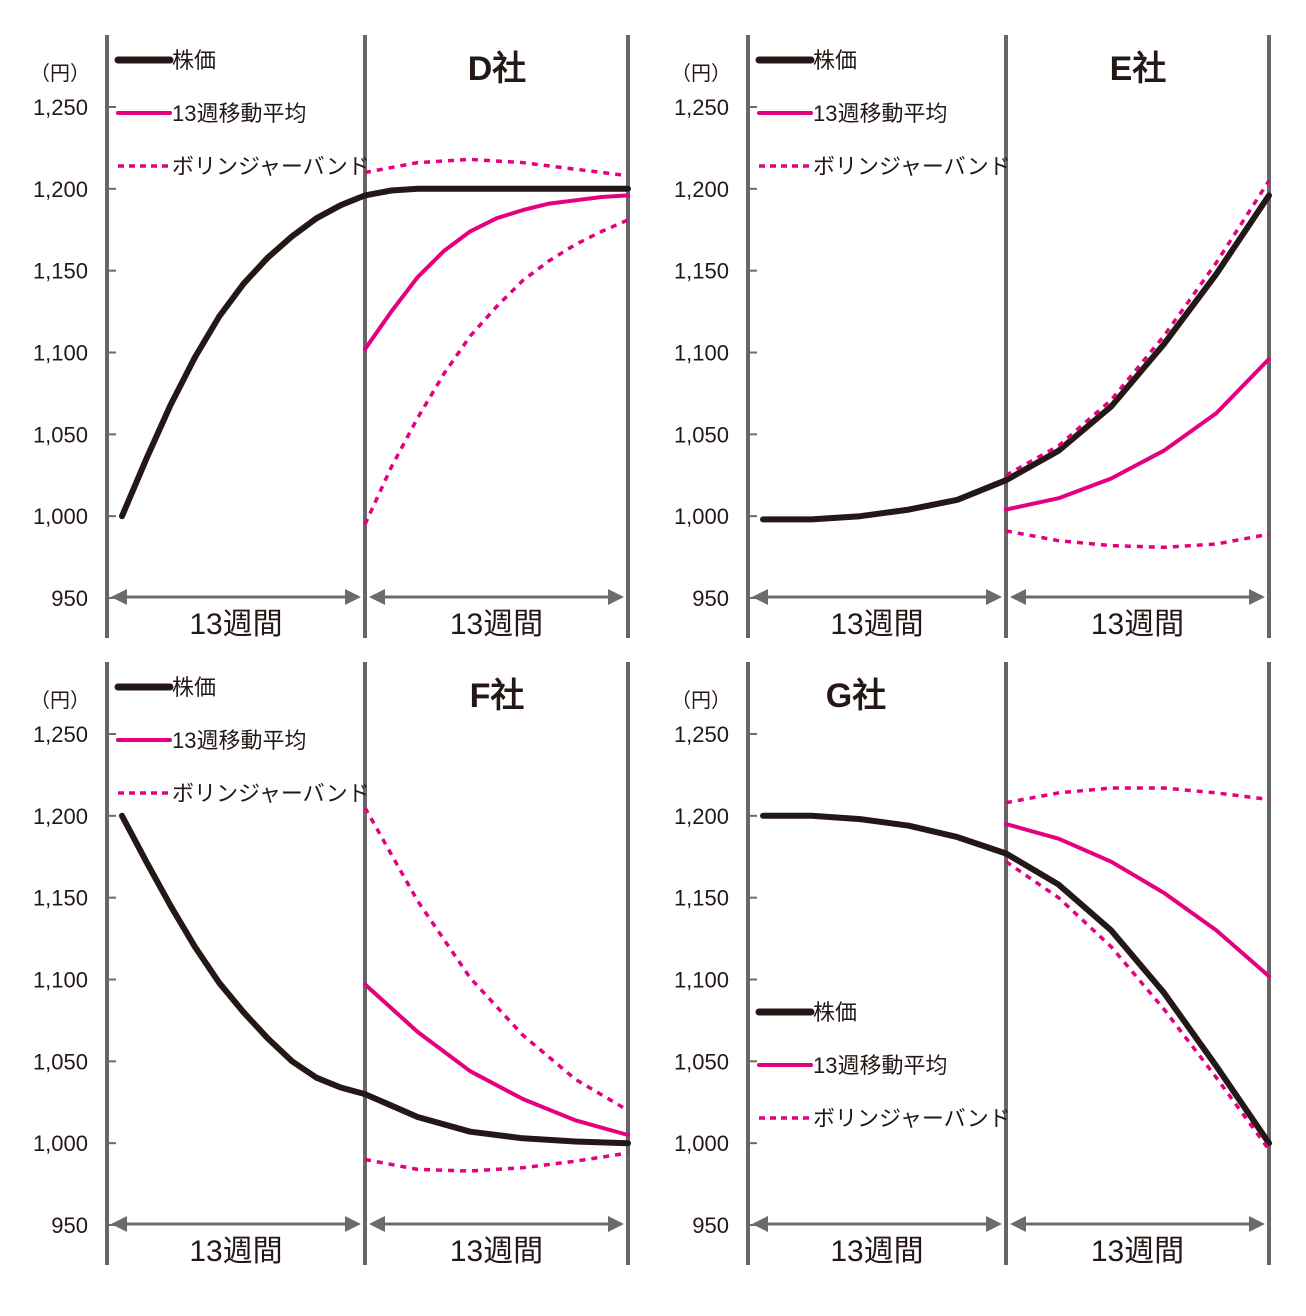  What do you see at coordinates (497, 696) in the screenshot?
I see `chart-title: F社` at bounding box center [497, 696].